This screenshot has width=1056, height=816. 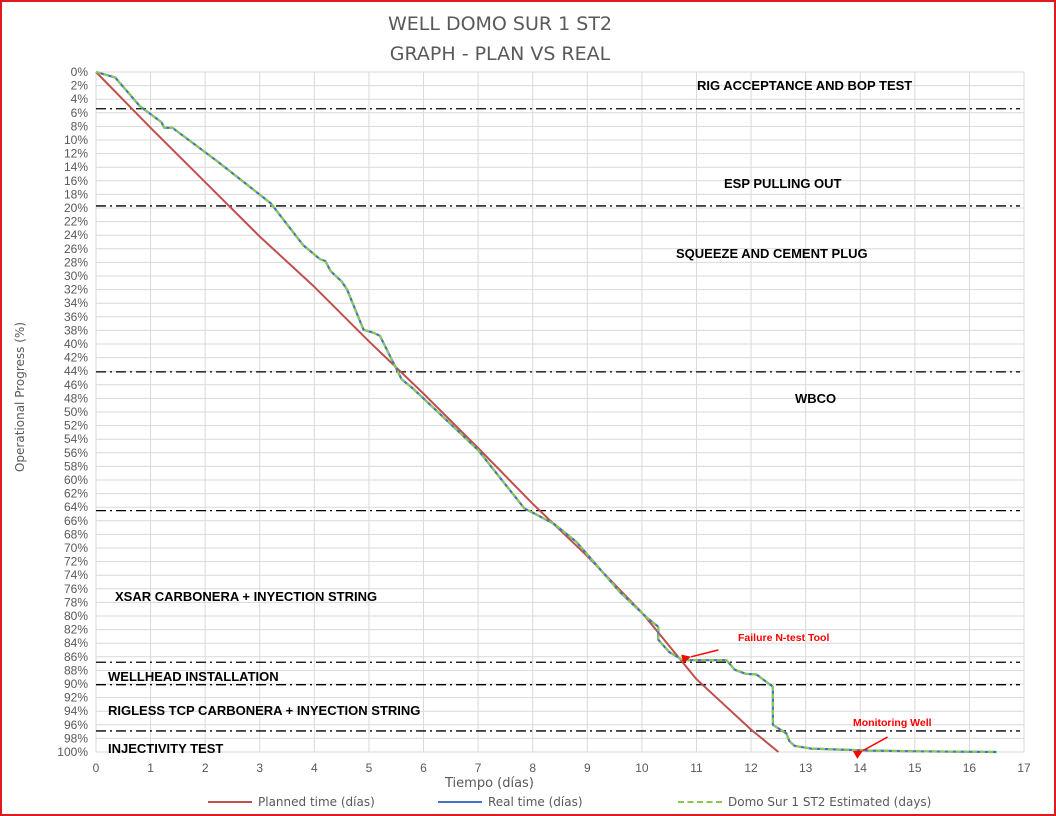 What do you see at coordinates (478, 768) in the screenshot?
I see `x-tick-label: 7` at bounding box center [478, 768].